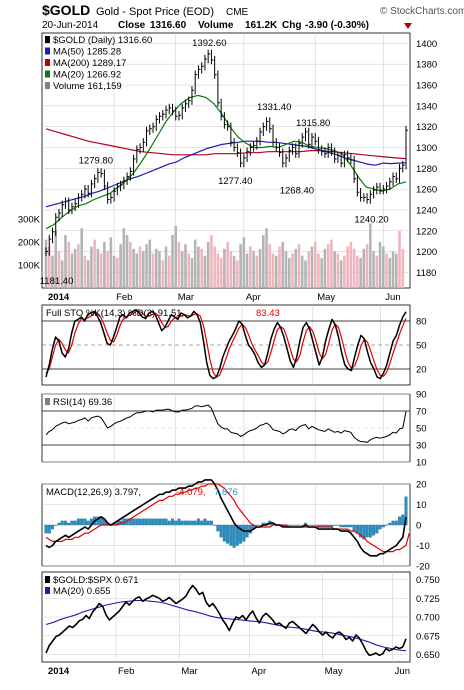 This screenshot has width=464, height=690. What do you see at coordinates (291, 25) in the screenshot?
I see `chg-label: Chg` at bounding box center [291, 25].